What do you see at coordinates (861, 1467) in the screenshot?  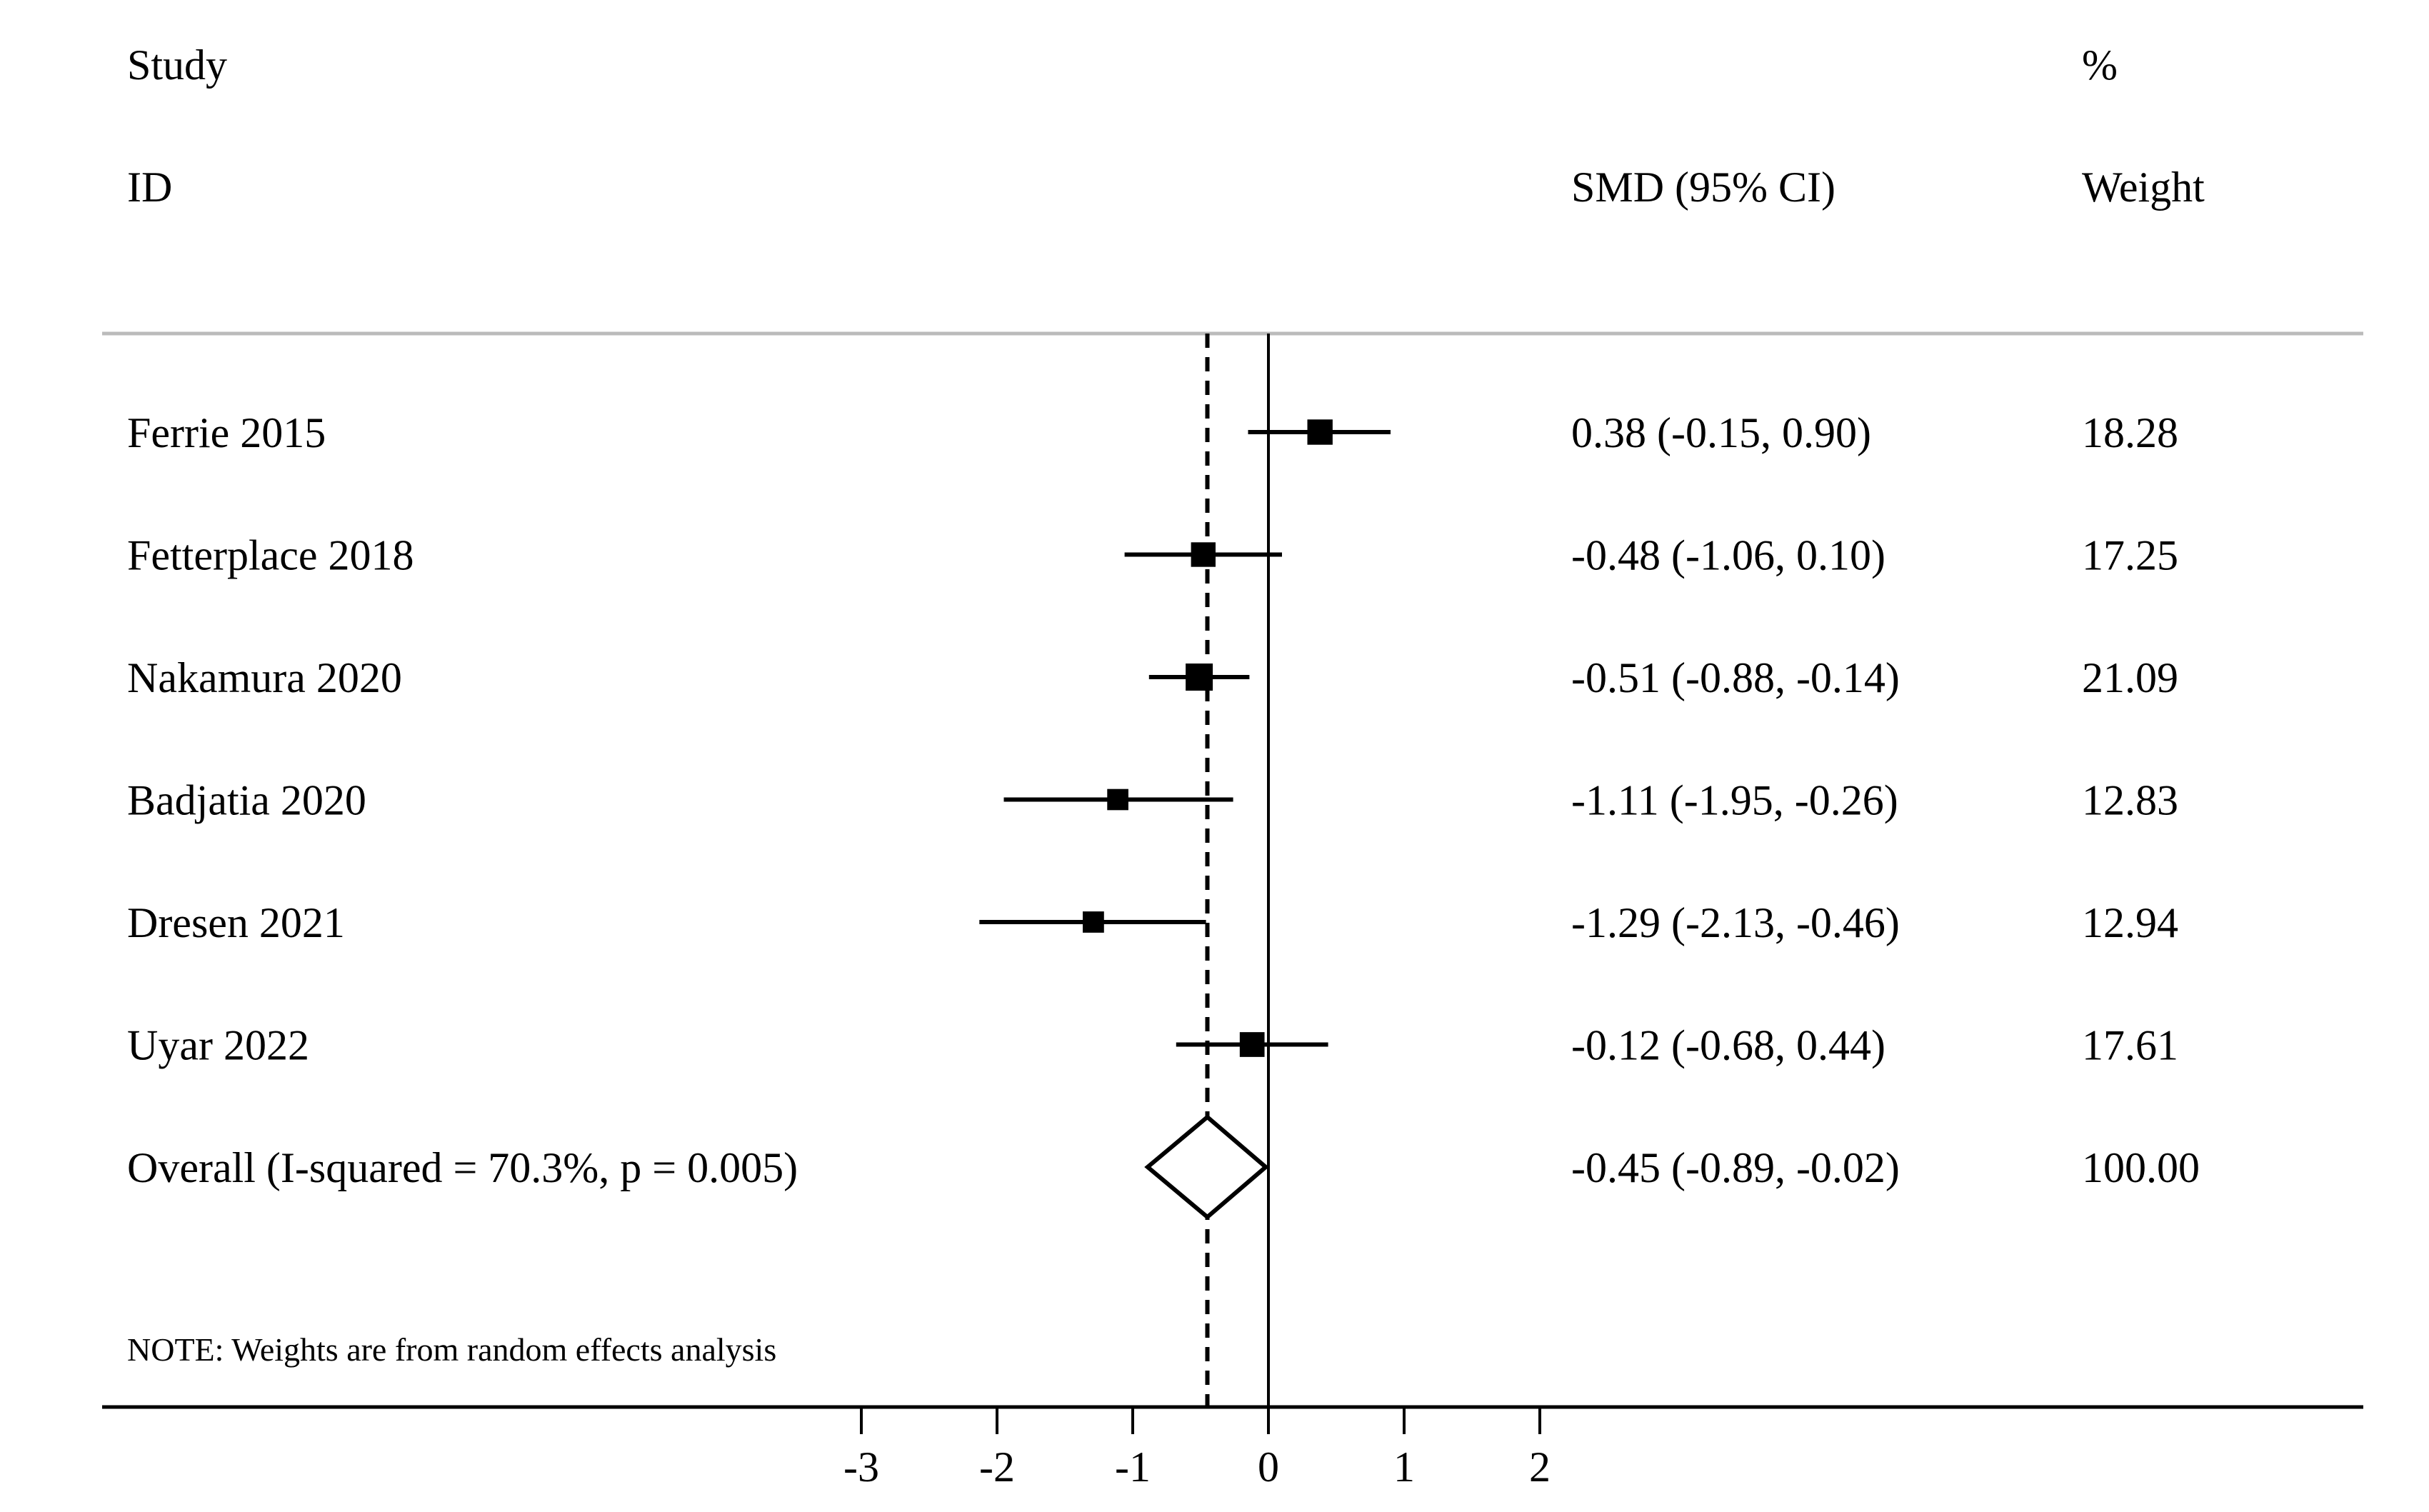 I see `x-tick-label: -3` at bounding box center [861, 1467].